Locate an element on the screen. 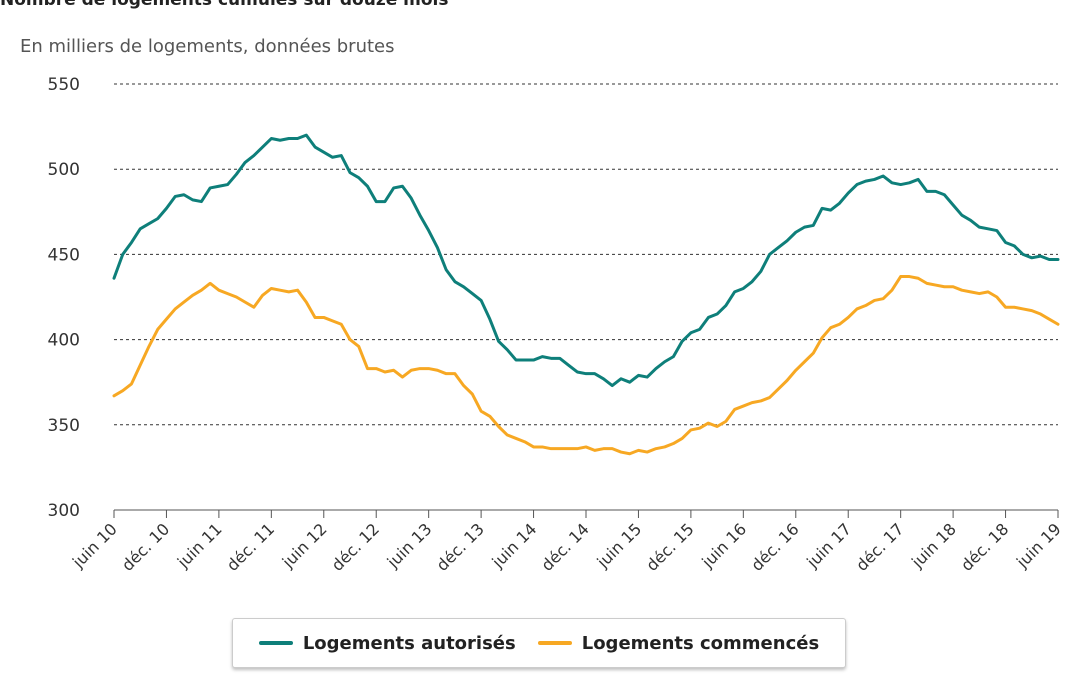 This screenshot has height=675, width=1080. legend-swatch-autorises is located at coordinates (275, 643).